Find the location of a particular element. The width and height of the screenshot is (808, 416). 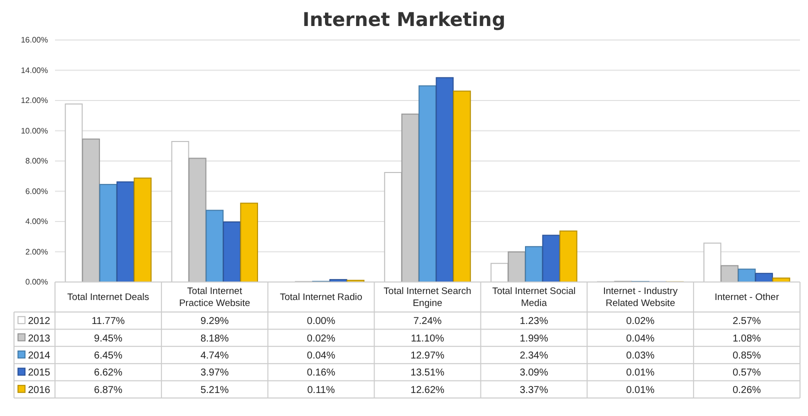

legend-label: 2013 is located at coordinates (39, 338).